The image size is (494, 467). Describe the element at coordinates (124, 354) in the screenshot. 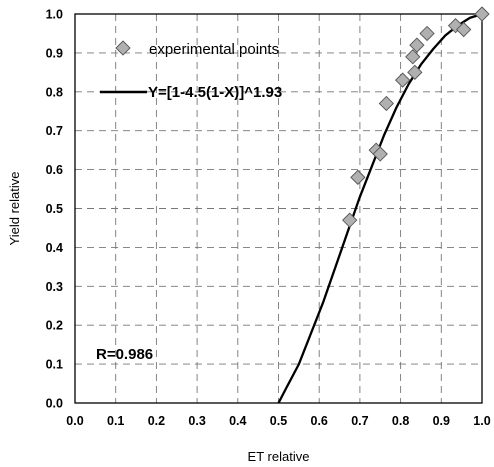

I see `annotation-r: R=0.986` at that location.